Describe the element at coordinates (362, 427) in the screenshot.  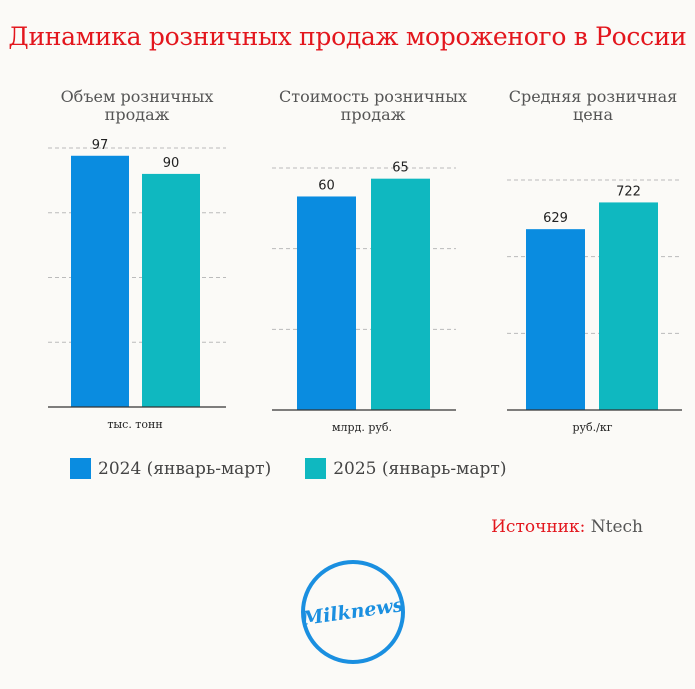
I see `unit-label-value: млрд. руб.` at that location.